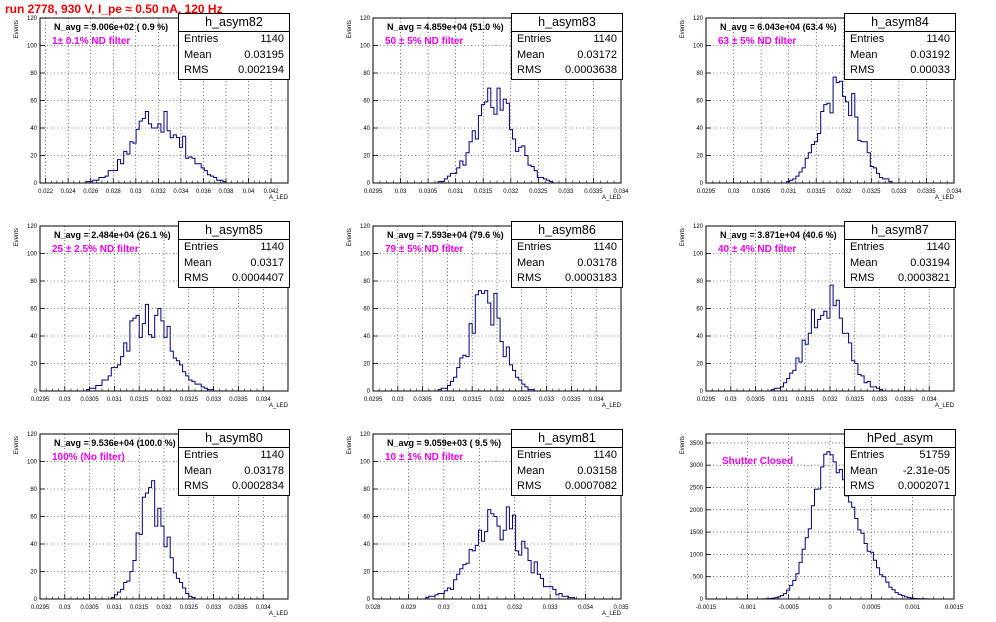  Describe the element at coordinates (900, 472) in the screenshot. I see `stats-row-mean: Mean -2.31e-05` at that location.